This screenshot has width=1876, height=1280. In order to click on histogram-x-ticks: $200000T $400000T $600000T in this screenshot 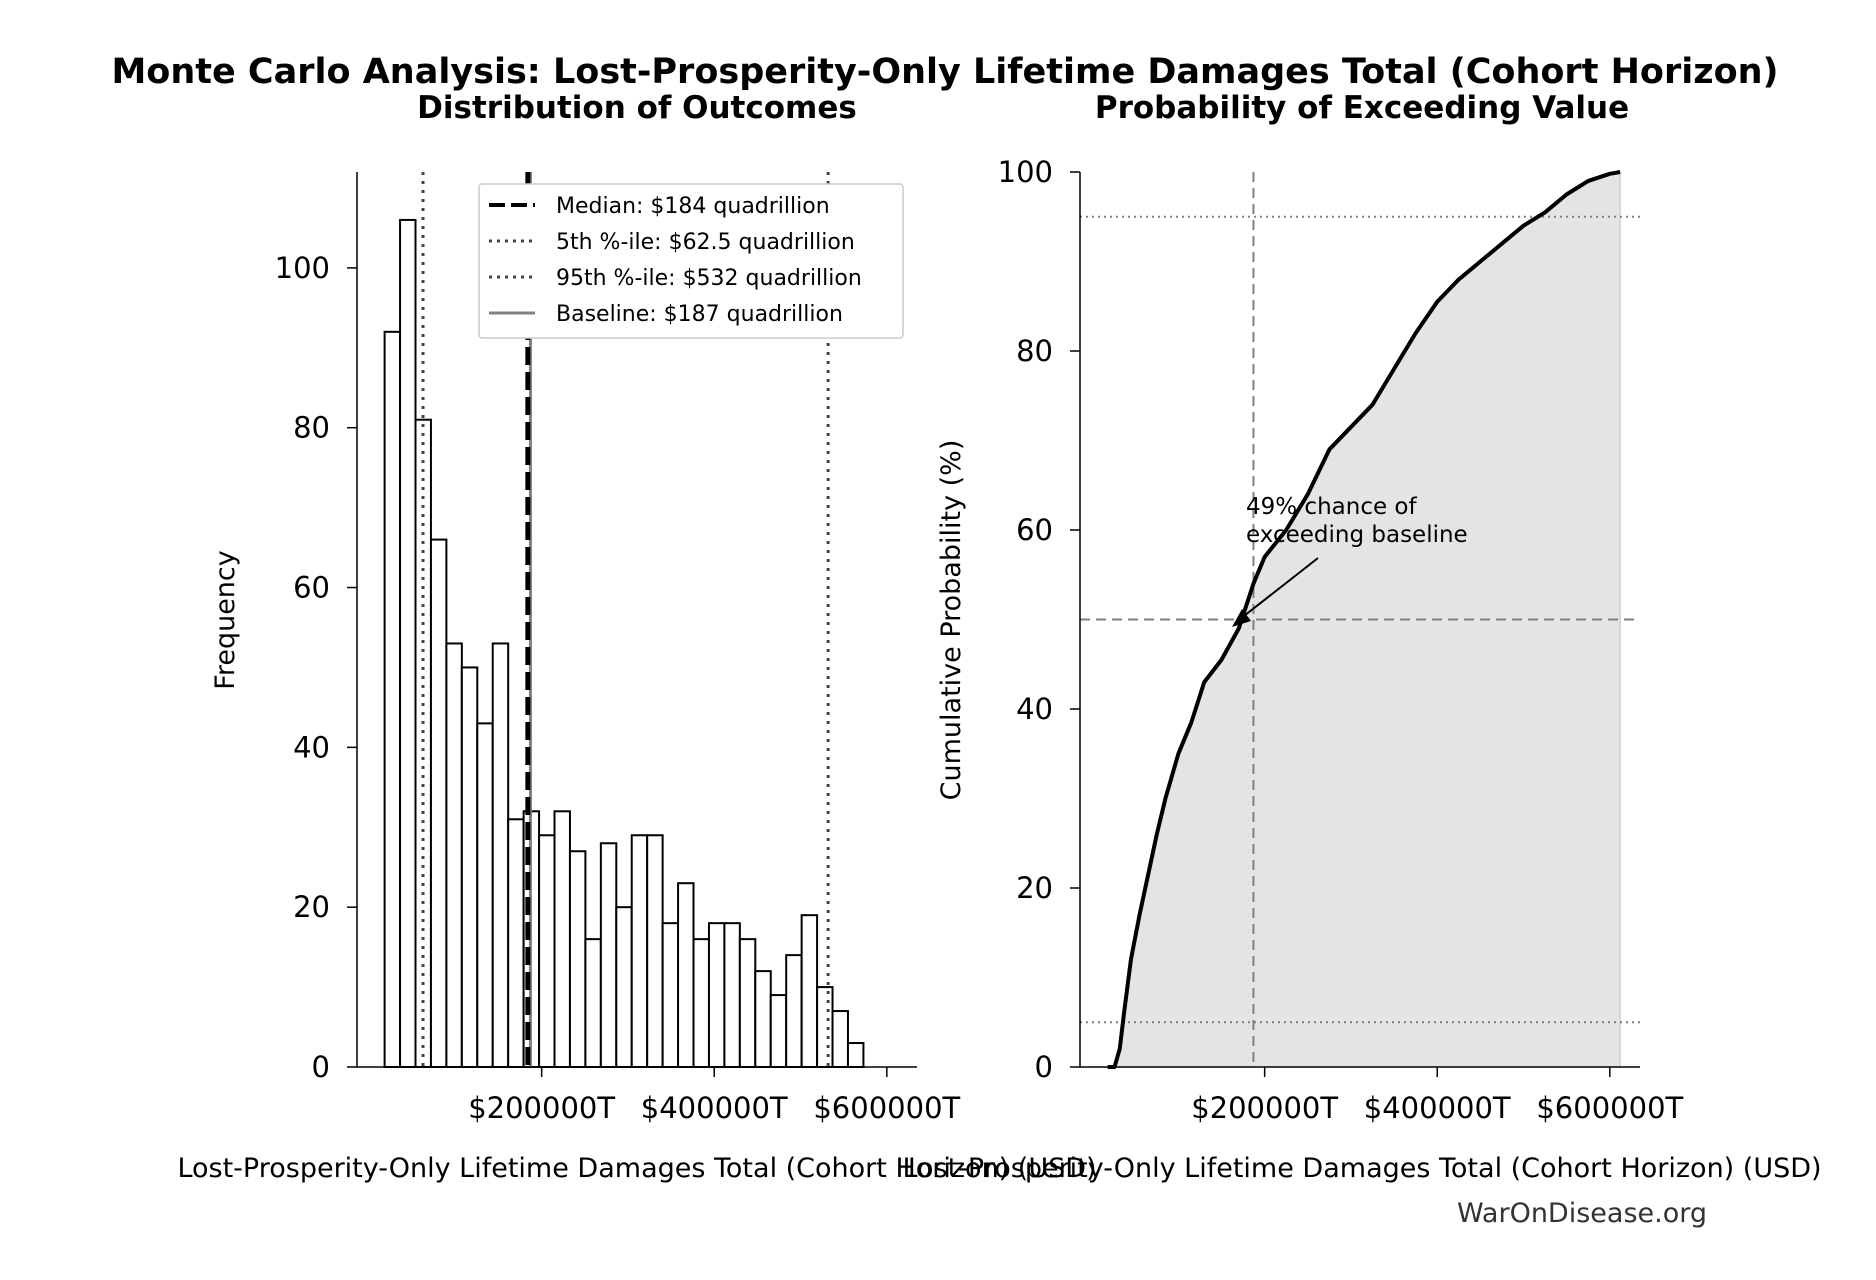, I will do `click(714, 1096)`.